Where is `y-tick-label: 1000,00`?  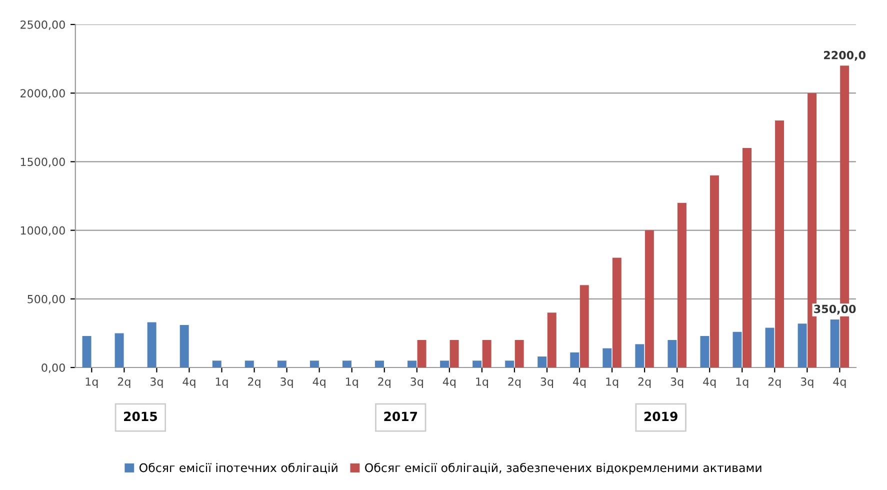
y-tick-label: 1000,00 is located at coordinates (42, 231).